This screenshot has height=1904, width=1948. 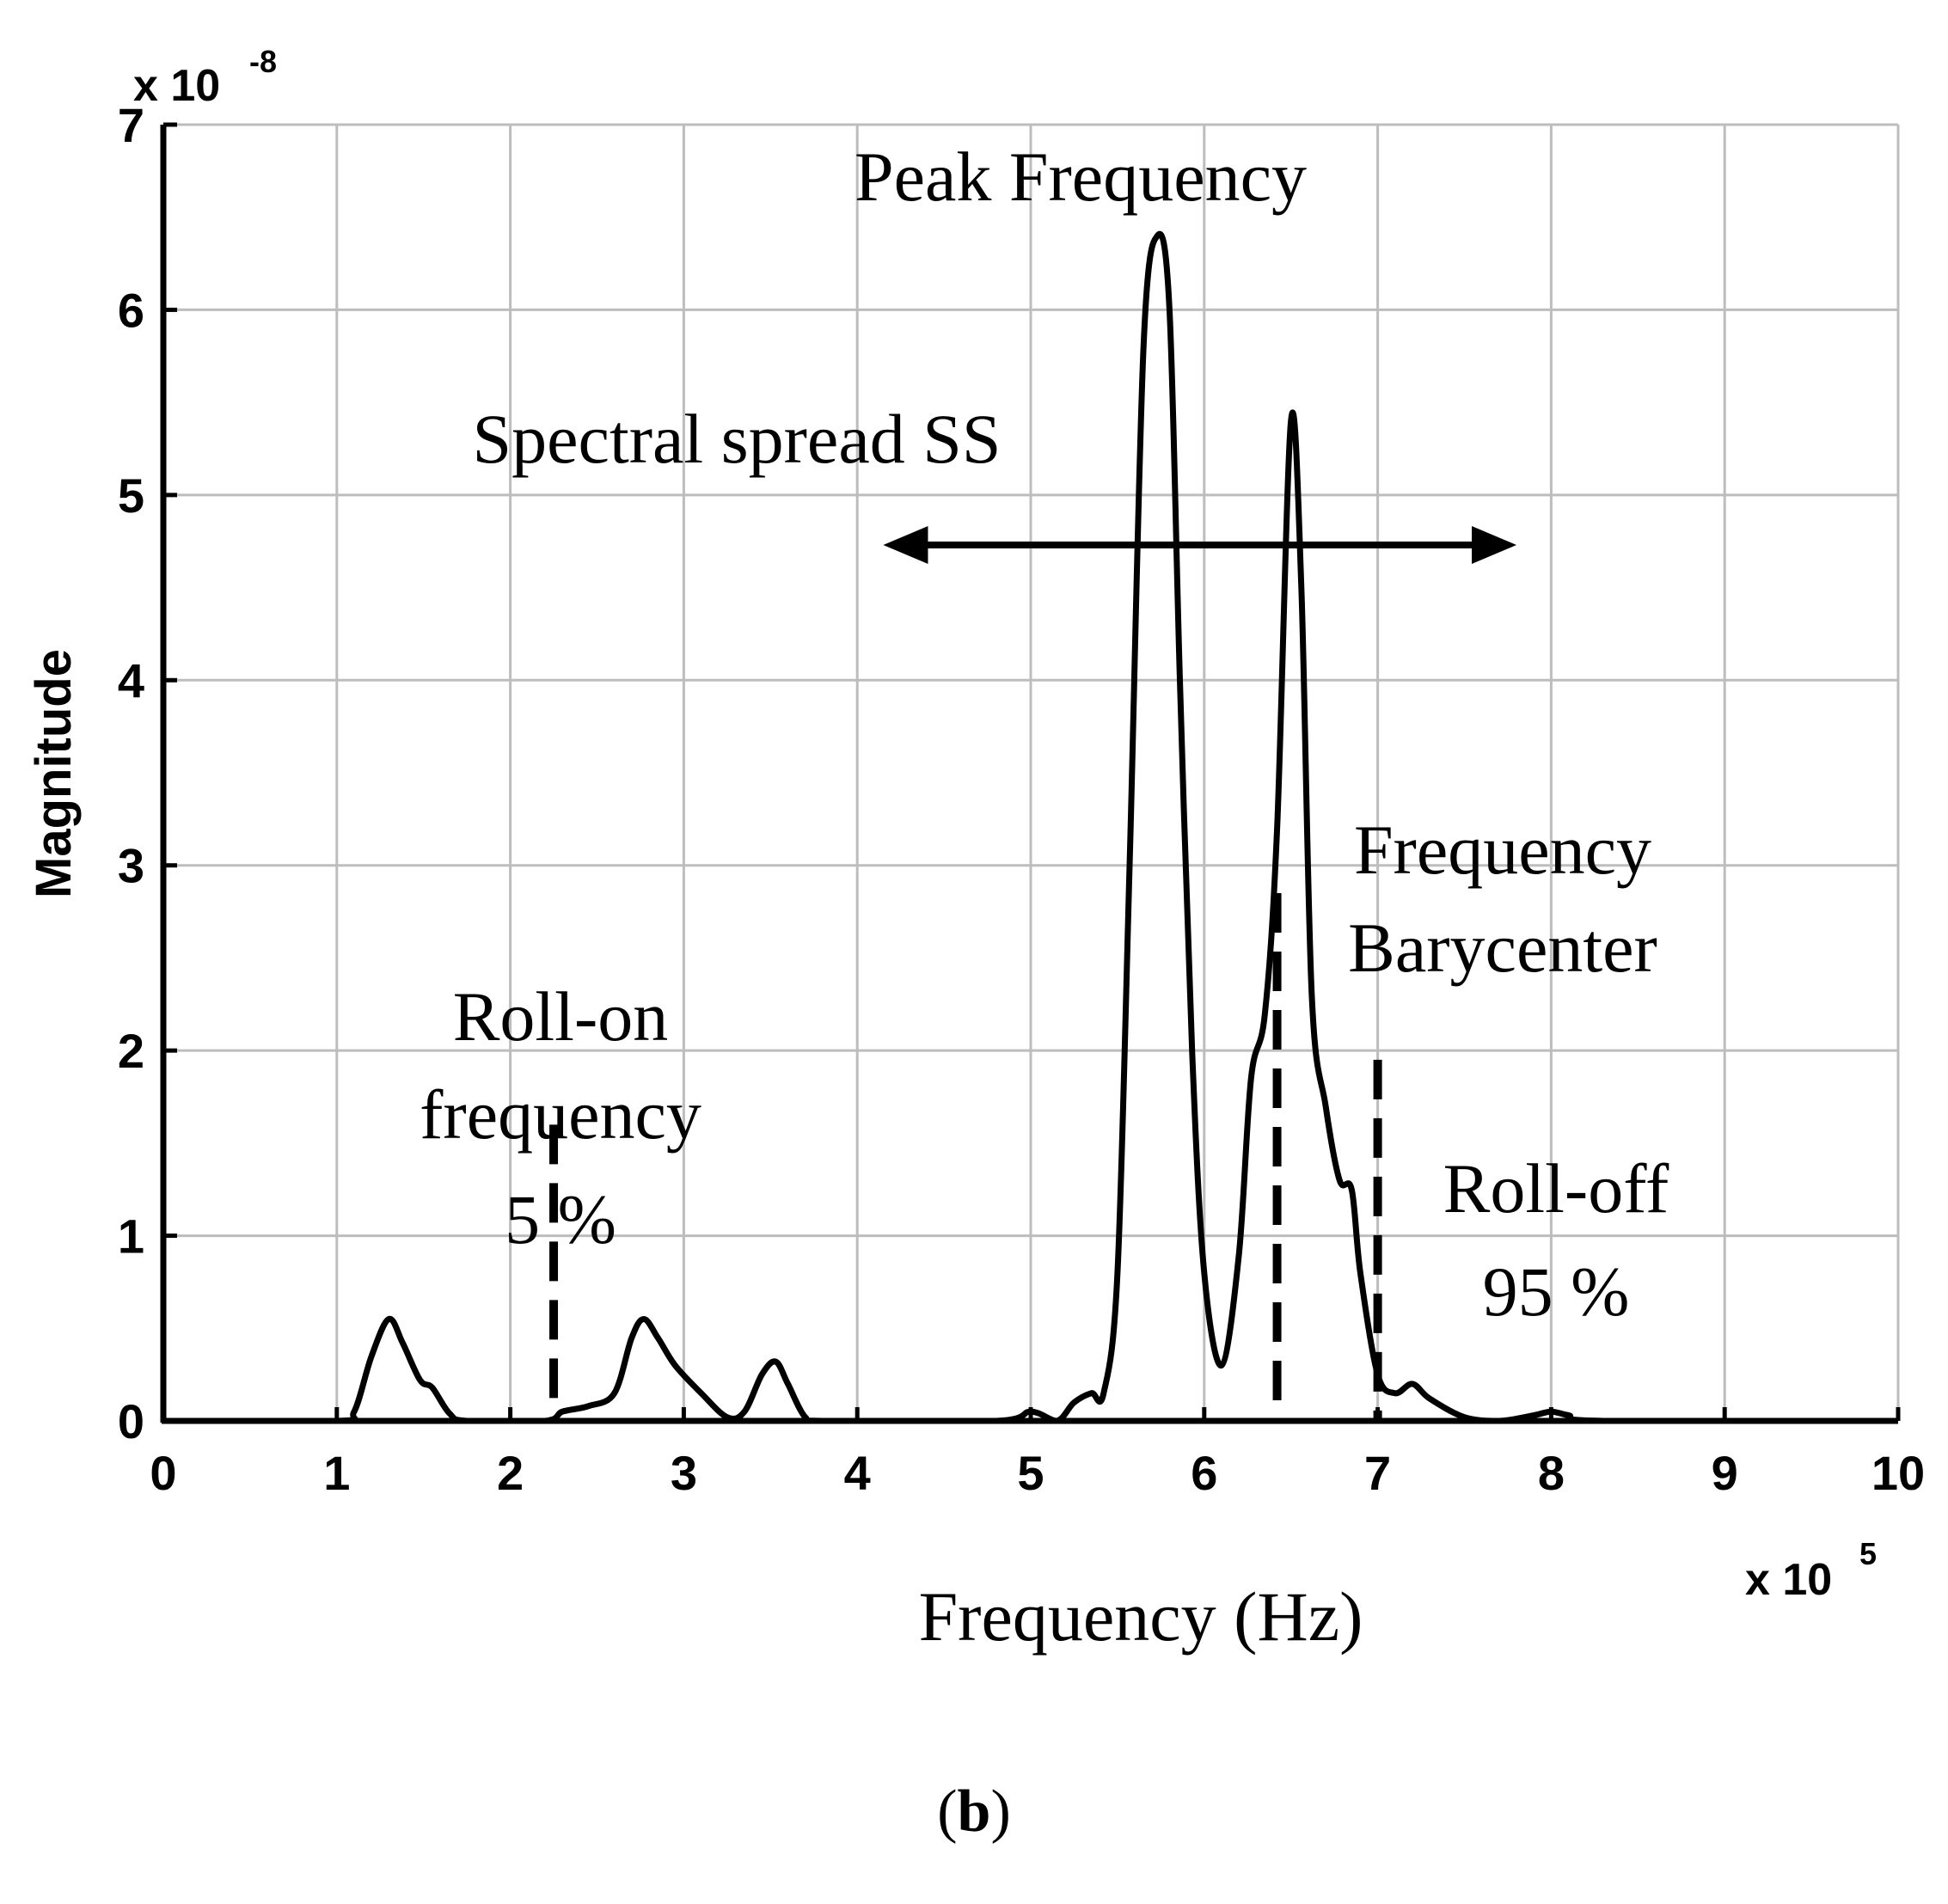 What do you see at coordinates (1000, 1812) in the screenshot?
I see `caption-close: )` at bounding box center [1000, 1812].